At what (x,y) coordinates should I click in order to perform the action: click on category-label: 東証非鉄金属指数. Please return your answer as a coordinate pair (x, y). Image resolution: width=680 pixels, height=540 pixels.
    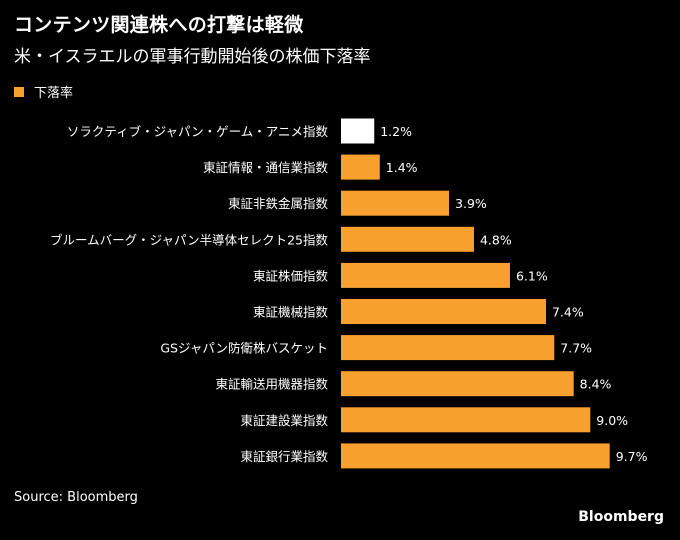
    Looking at the image, I should click on (278, 203).